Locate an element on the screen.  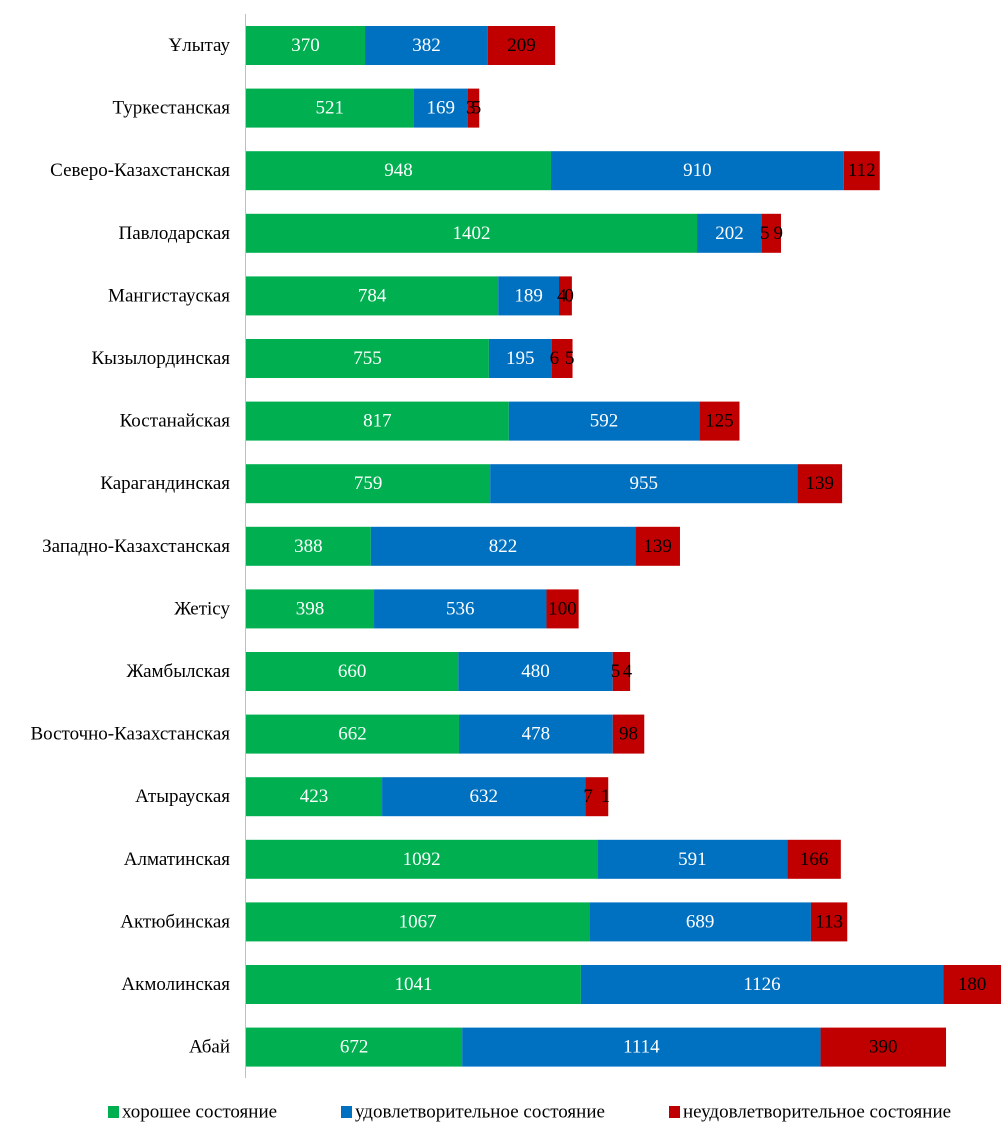
category-label: Туркестанская is located at coordinates (172, 108).